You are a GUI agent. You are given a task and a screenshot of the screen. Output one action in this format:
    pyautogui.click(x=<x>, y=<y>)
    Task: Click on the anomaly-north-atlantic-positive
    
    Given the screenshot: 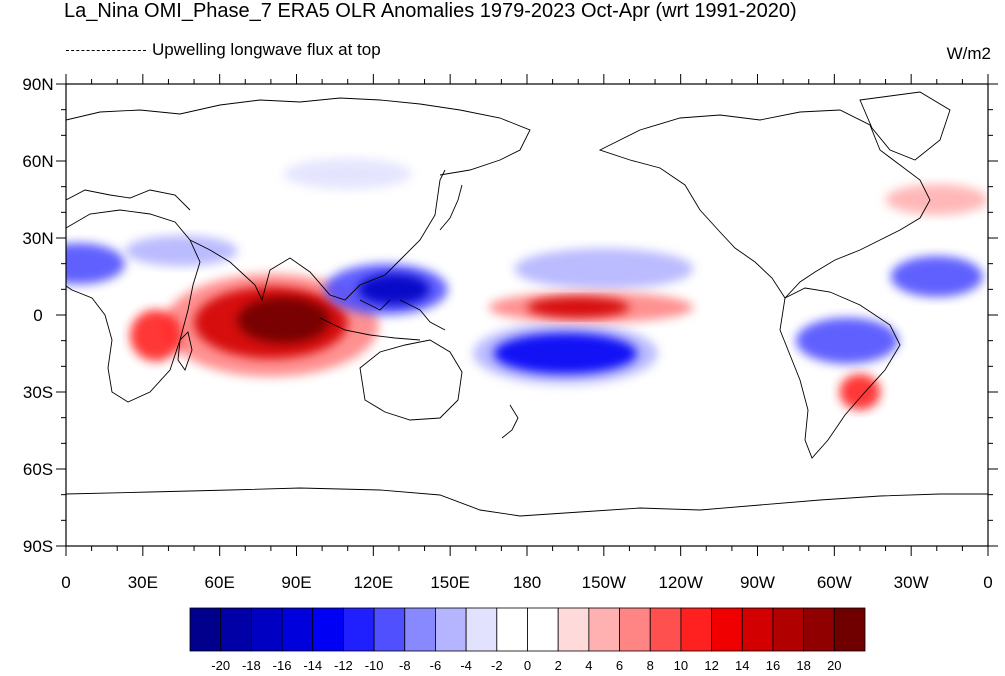 What is the action you would take?
    pyautogui.click(x=936, y=199)
    